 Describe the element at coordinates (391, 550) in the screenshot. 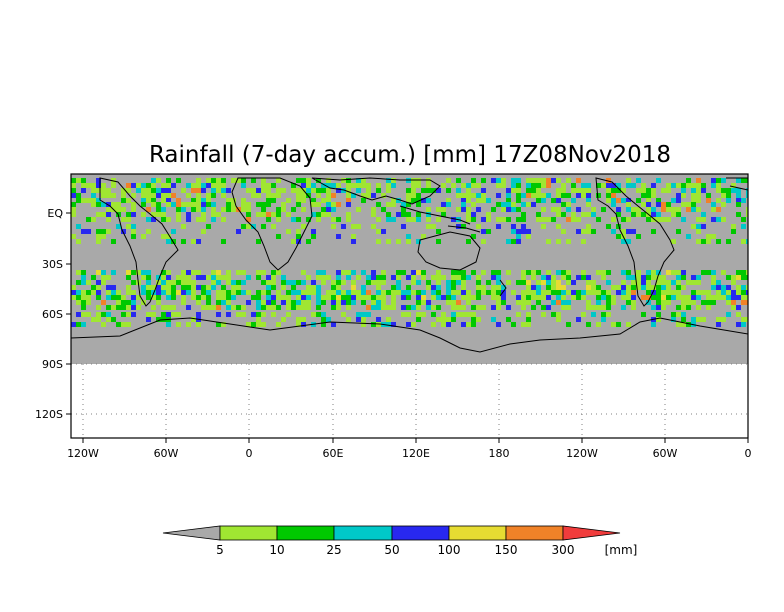

I see `colorbar-label-50: 50` at that location.